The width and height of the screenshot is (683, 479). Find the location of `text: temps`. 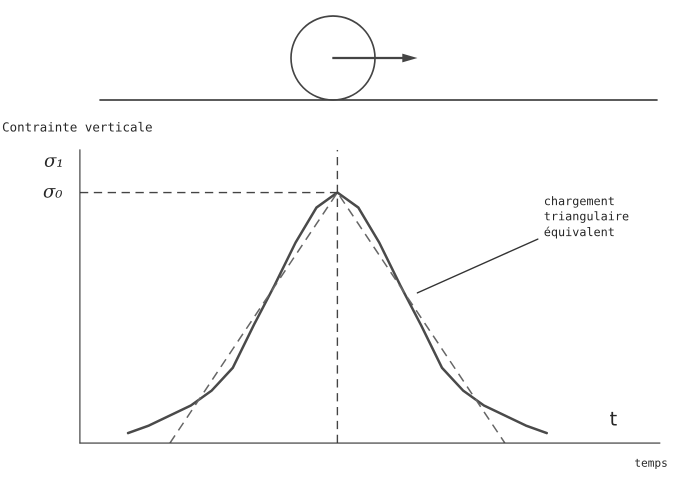

text: temps is located at coordinates (651, 463).